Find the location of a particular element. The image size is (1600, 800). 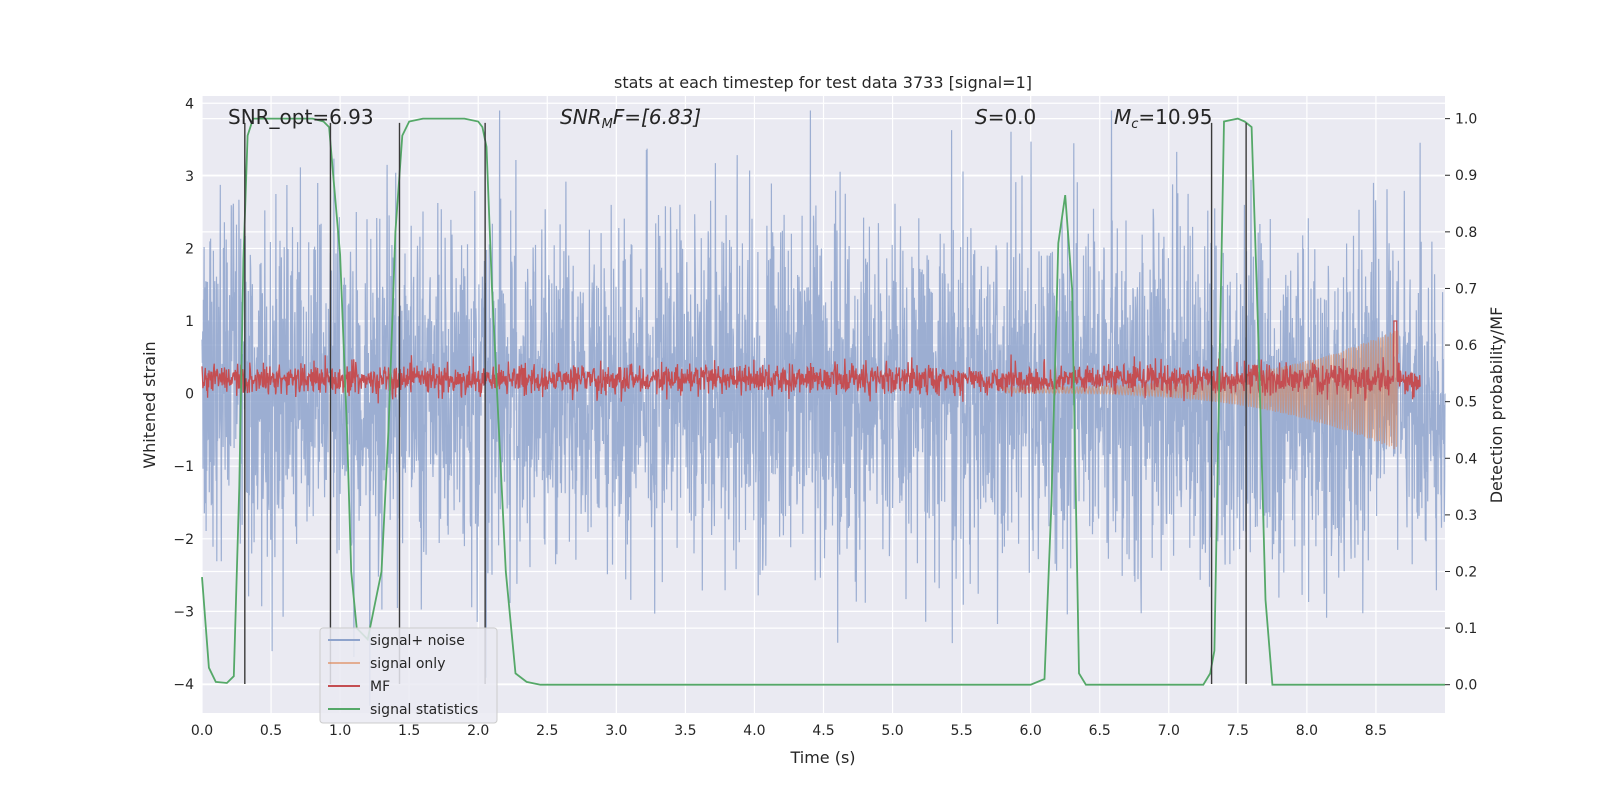

y-right-tick-label: 0.5 is located at coordinates (1466, 403).